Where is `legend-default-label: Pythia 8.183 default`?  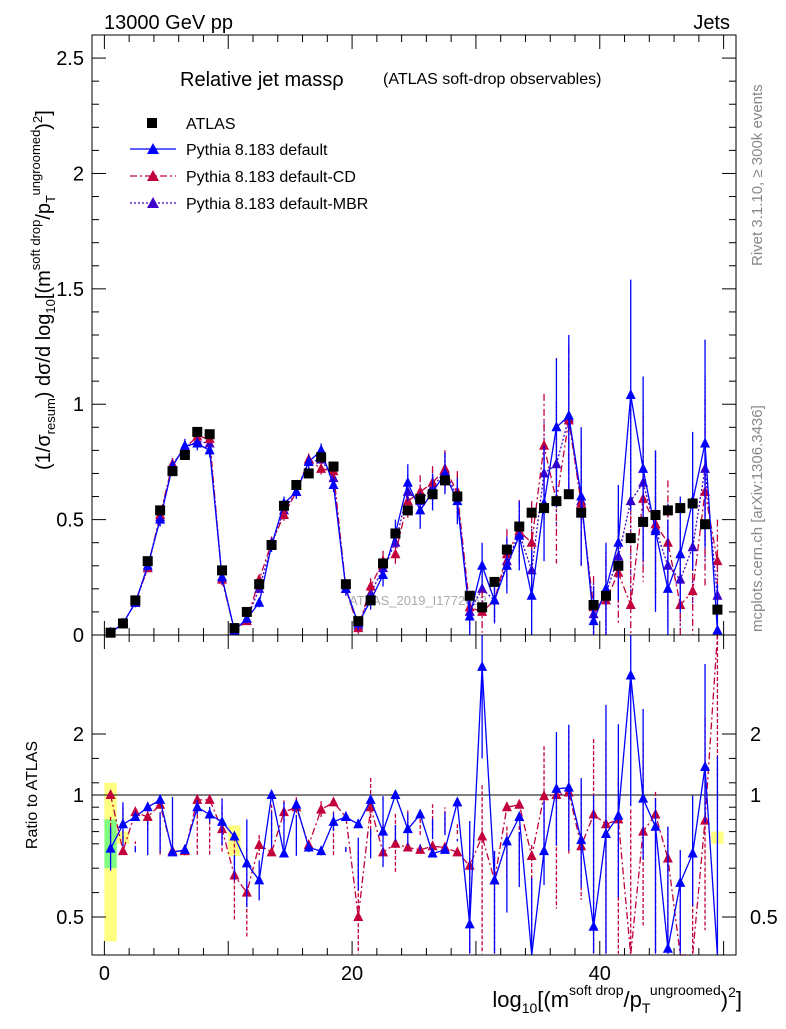 legend-default-label: Pythia 8.183 default is located at coordinates (257, 150).